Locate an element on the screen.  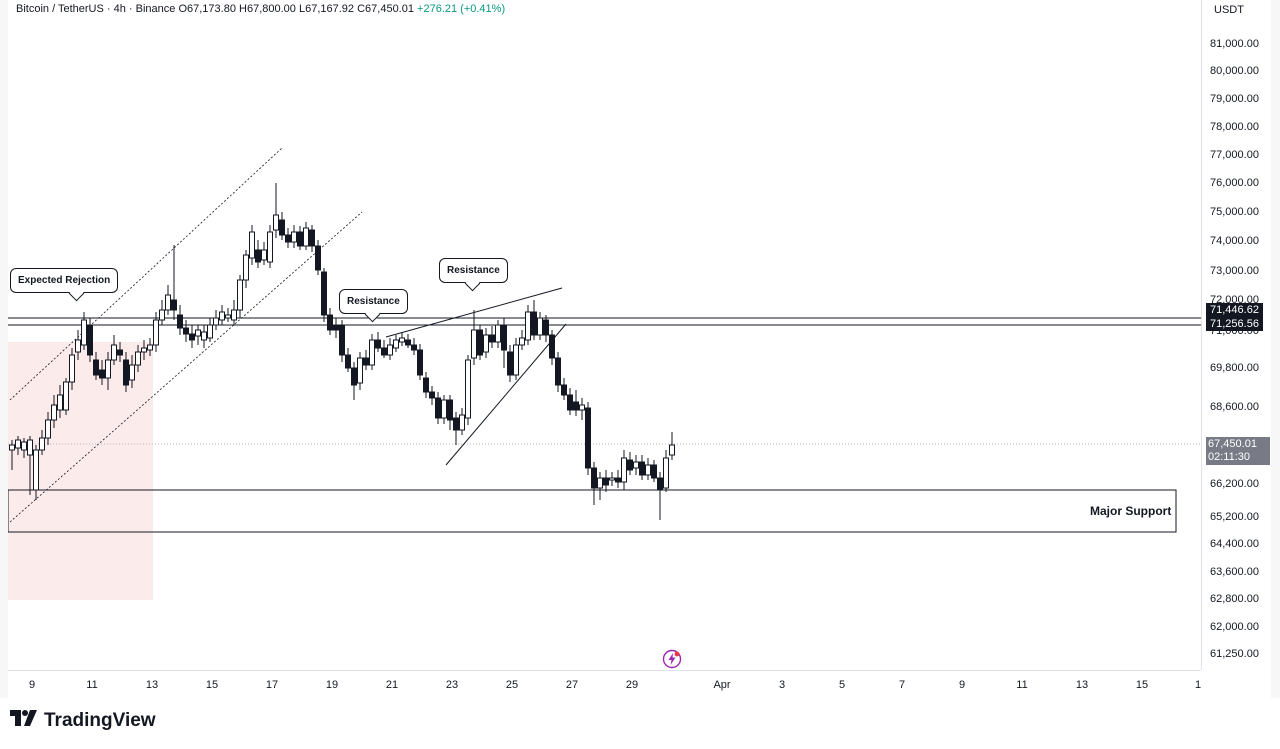
tradingview-logo: TradingView is located at coordinates (83, 721).